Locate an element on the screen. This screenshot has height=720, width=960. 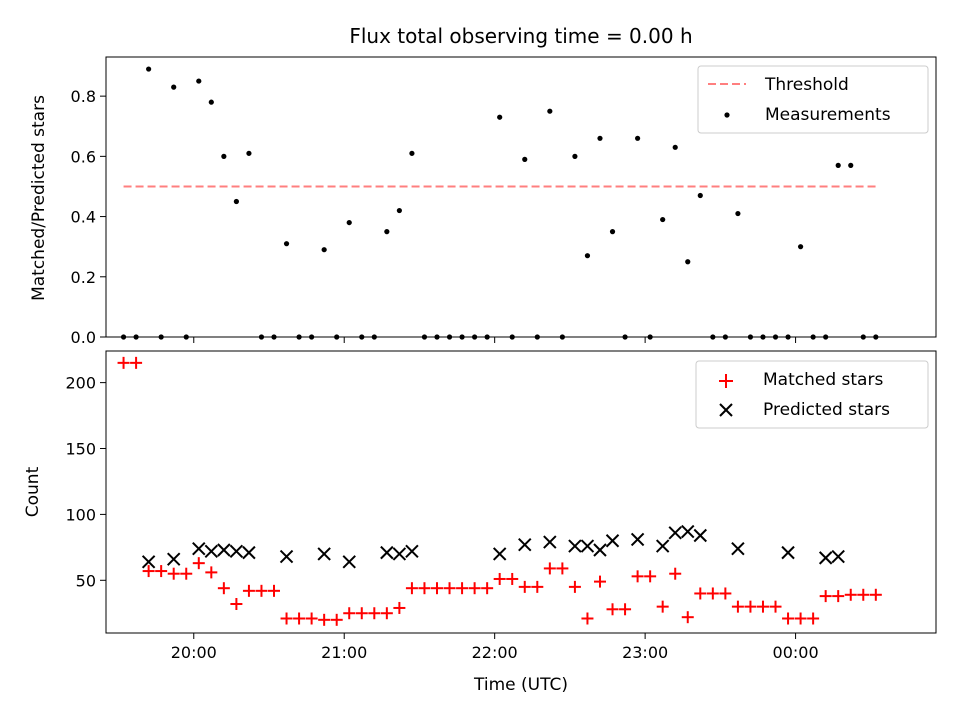
x-tick-label: 20:00 is located at coordinates (194, 652).